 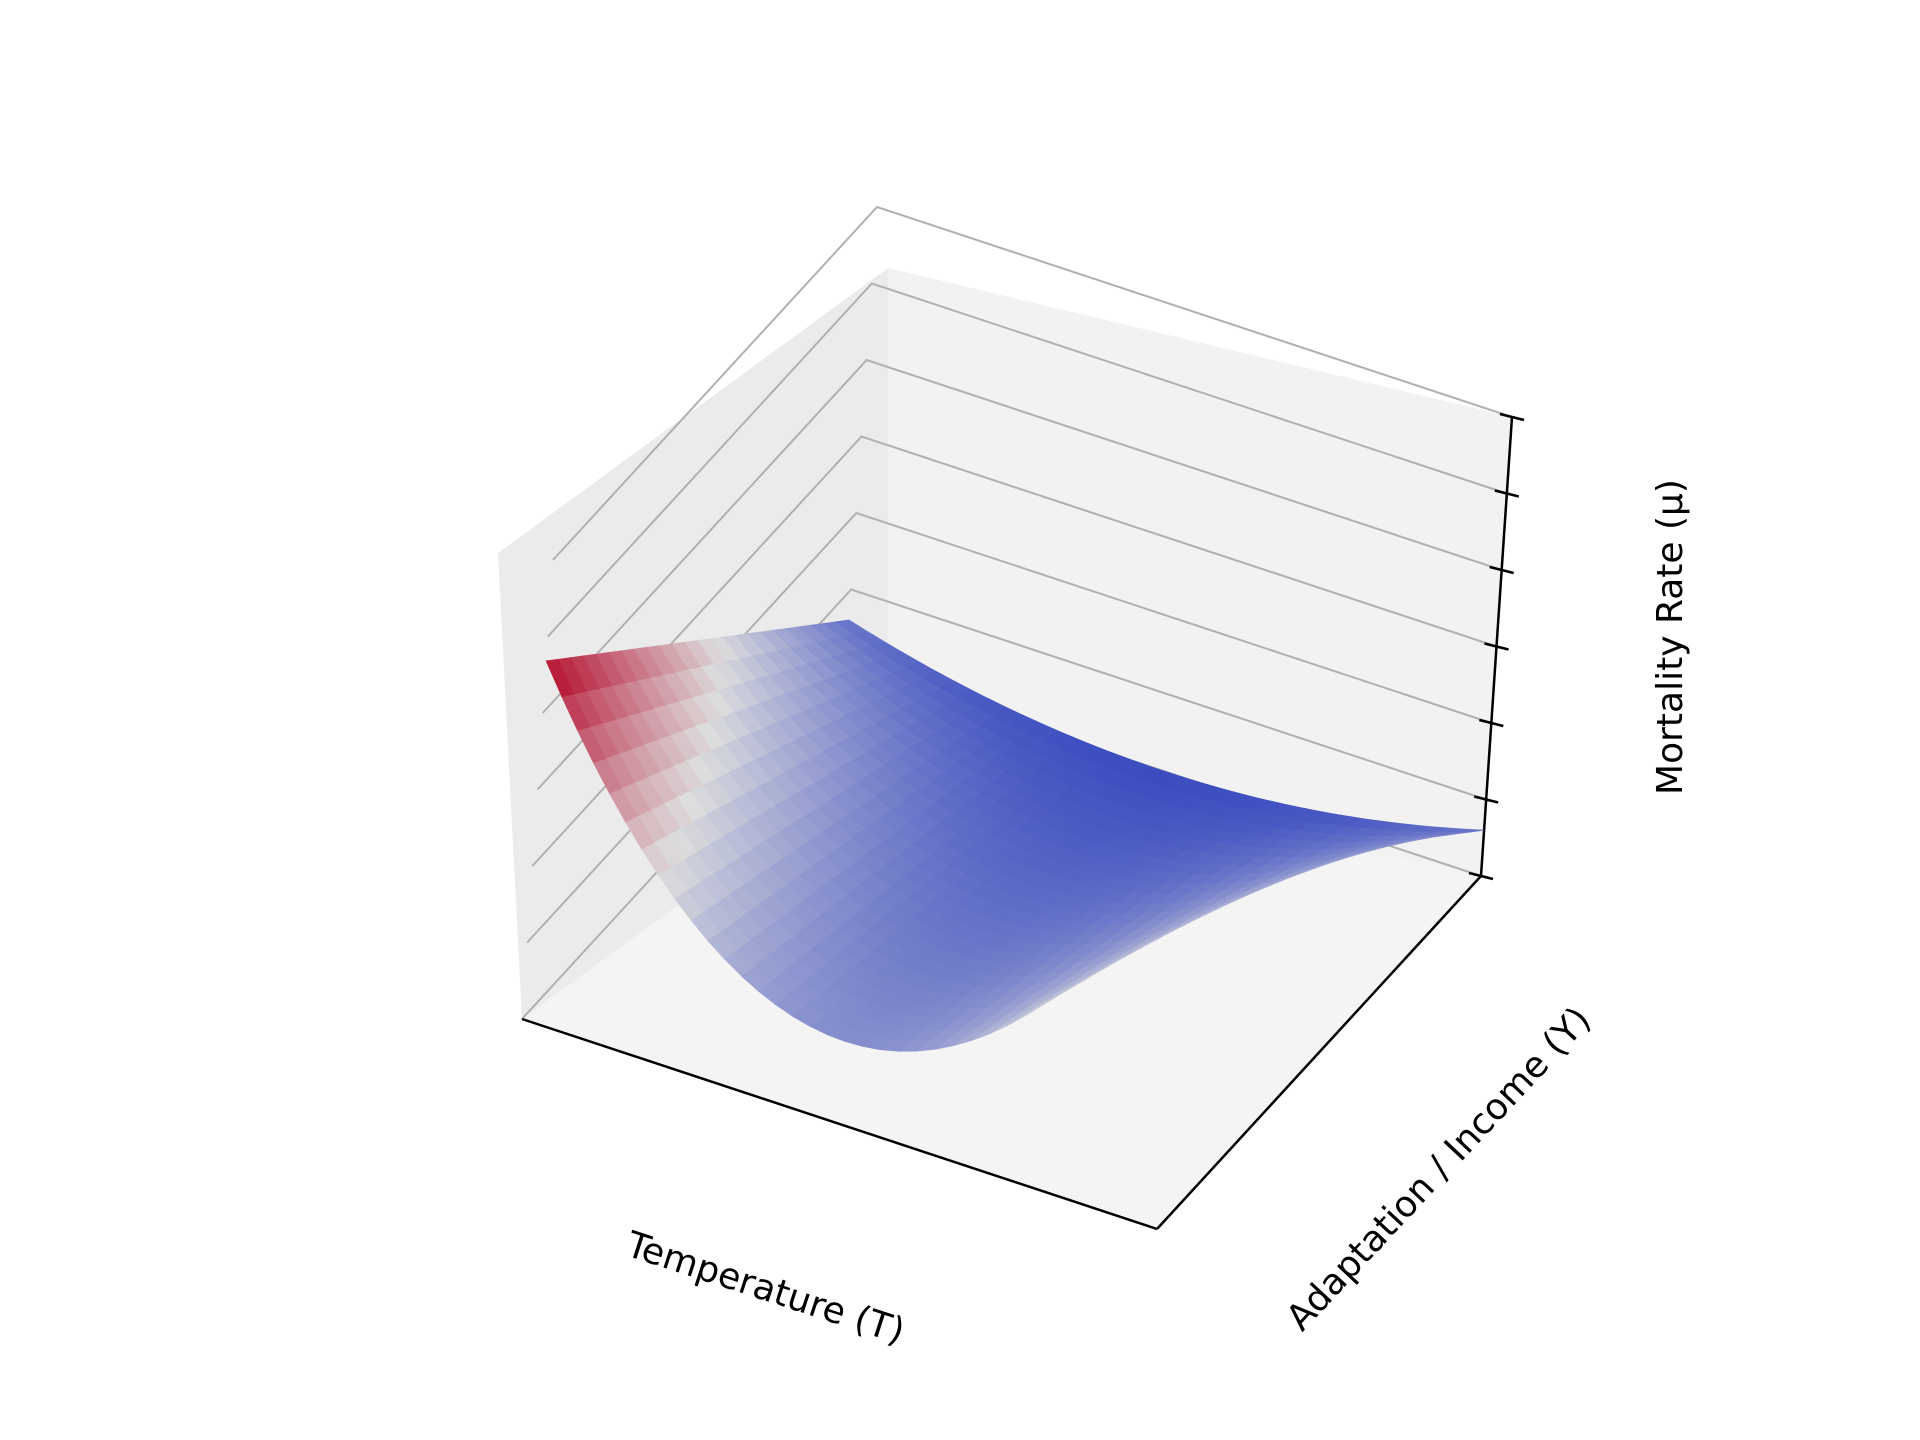 What do you see at coordinates (839, 1124) in the screenshot?
I see `x-axis-line` at bounding box center [839, 1124].